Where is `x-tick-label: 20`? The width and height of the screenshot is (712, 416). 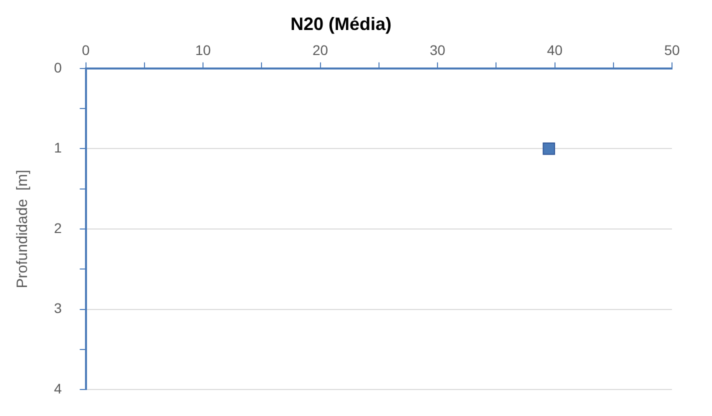
x-tick-label: 20 is located at coordinates (320, 50).